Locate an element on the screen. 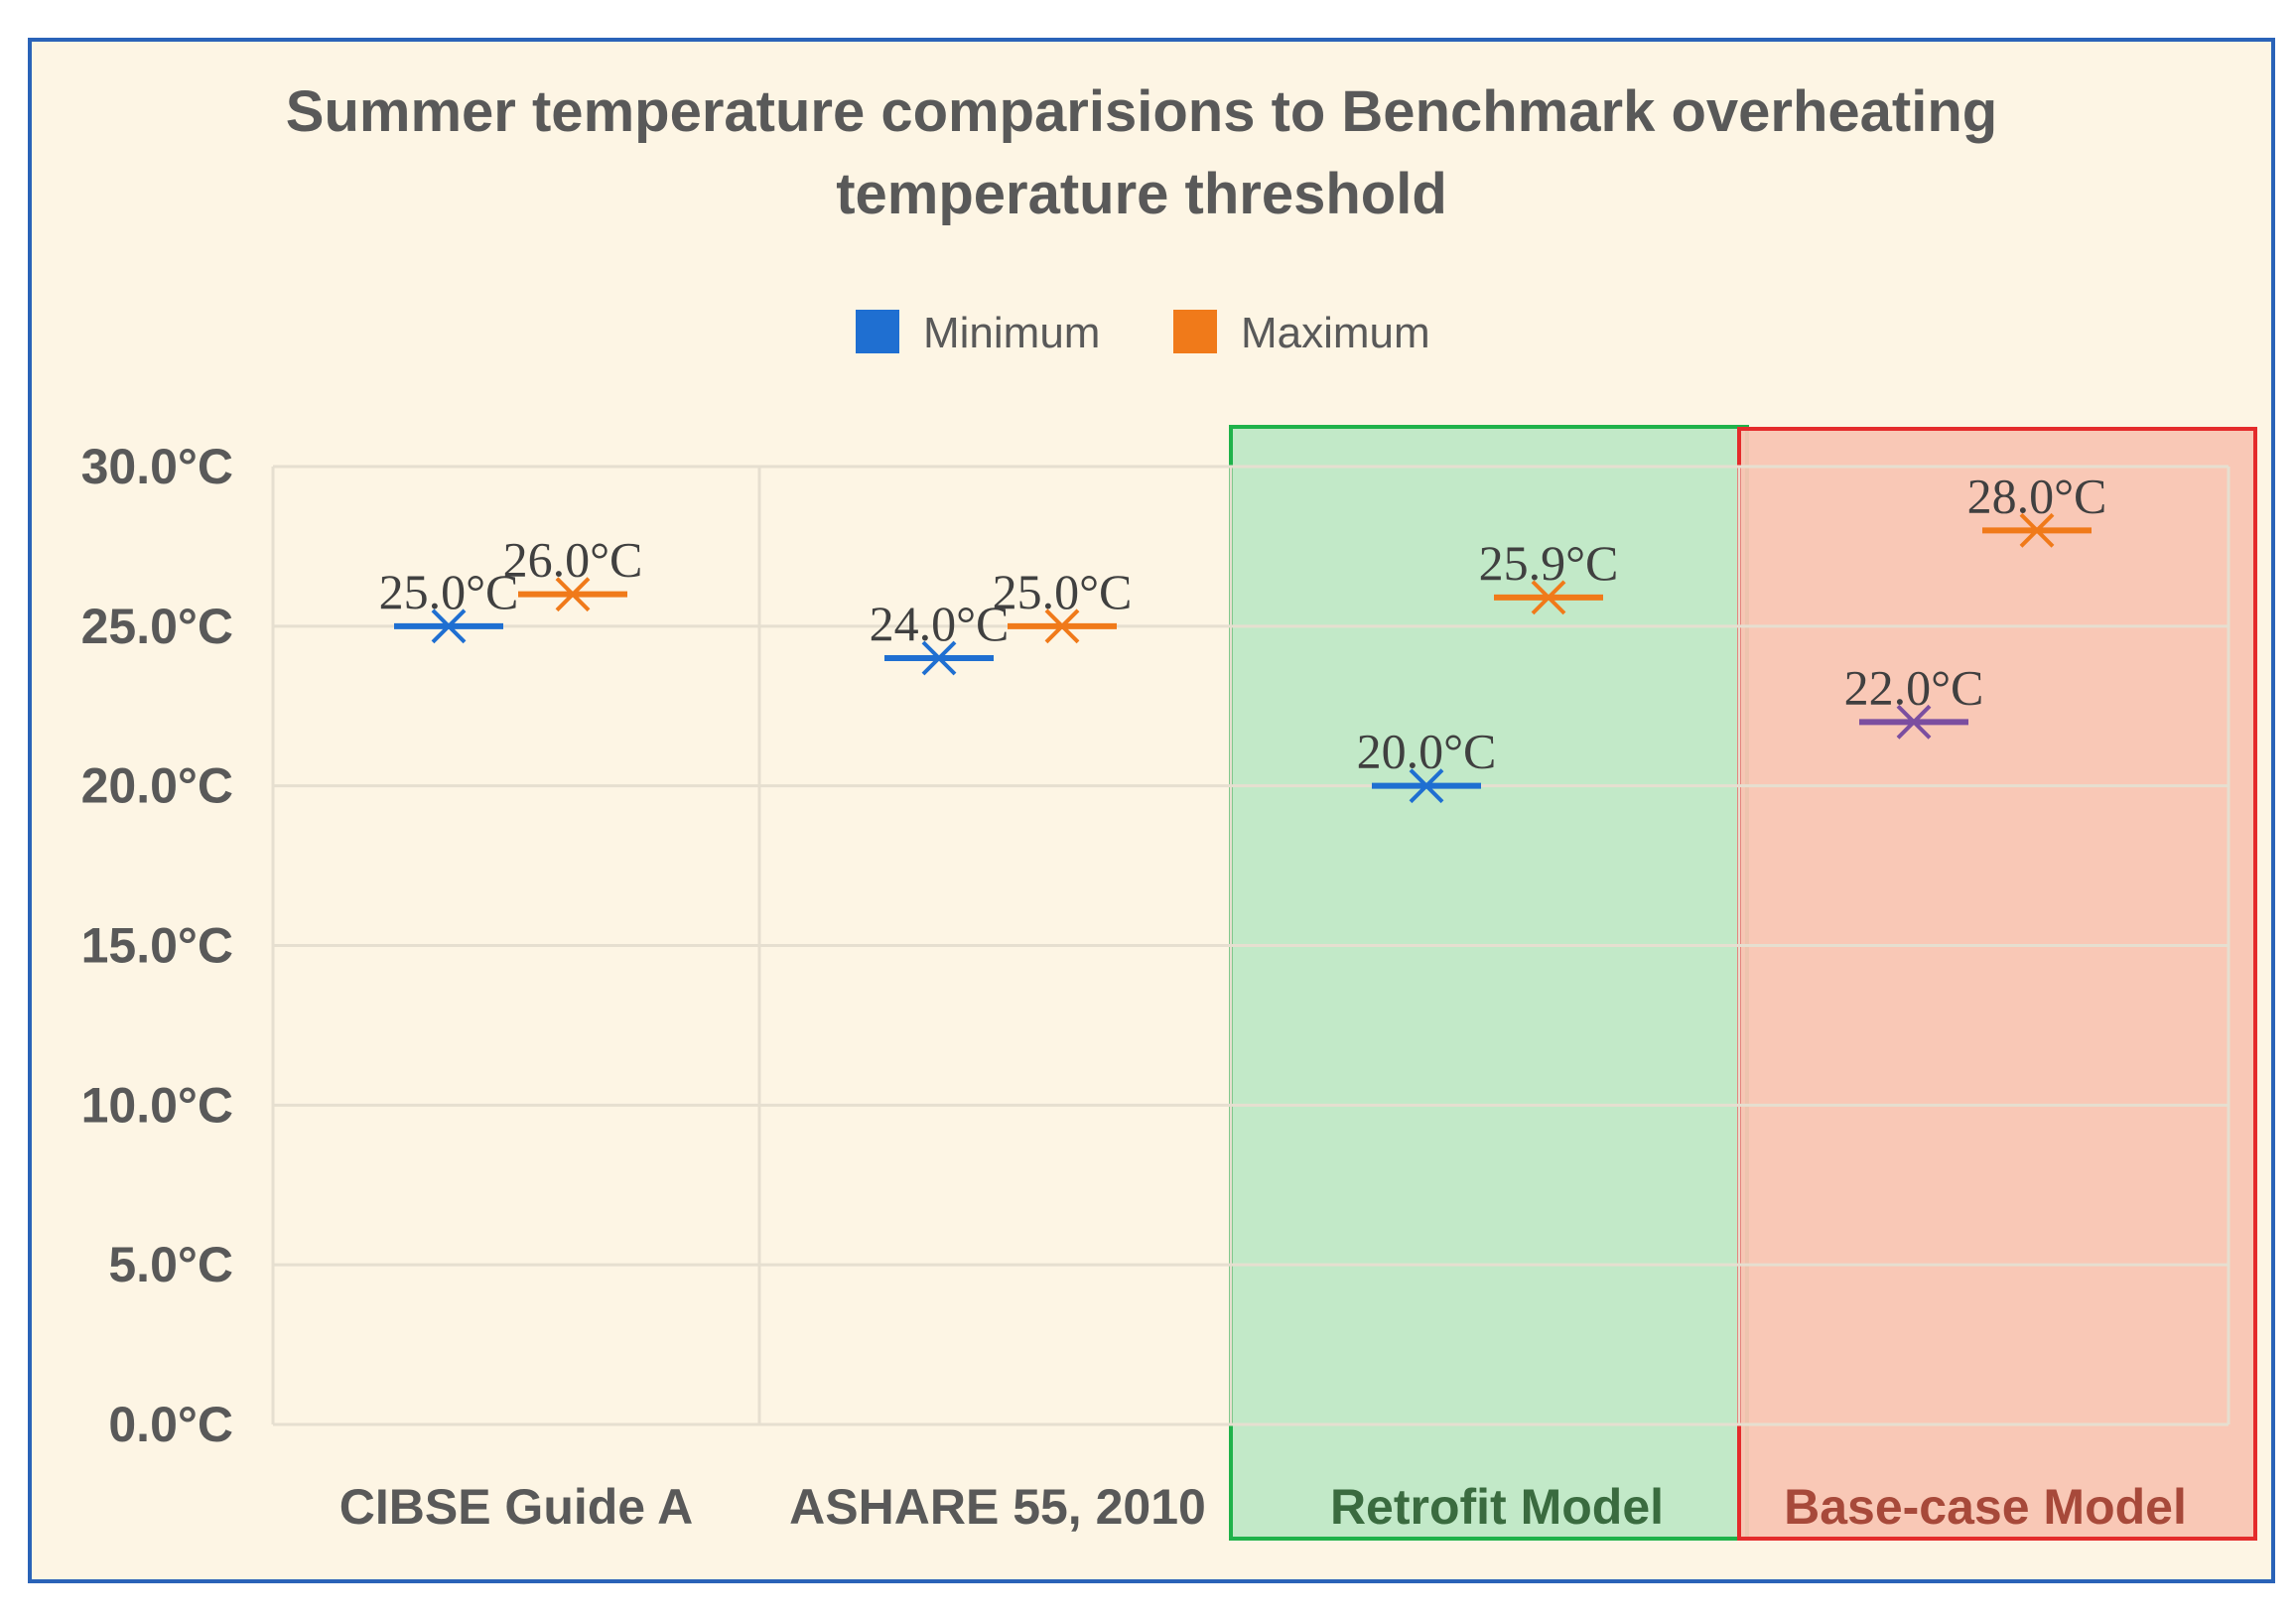  y-axis-ticks: 0.0°C 5.0°C 10.0°C 15.0°C 20.0°C 25.0°C 30.0°C is located at coordinates (157, 945).